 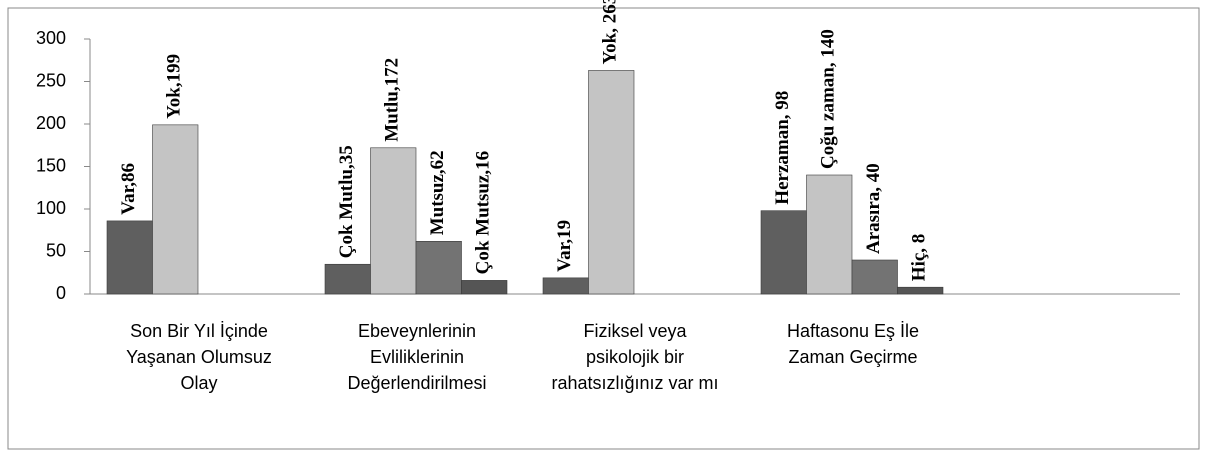 I want to click on data-label: Var,19, so click(x=564, y=246).